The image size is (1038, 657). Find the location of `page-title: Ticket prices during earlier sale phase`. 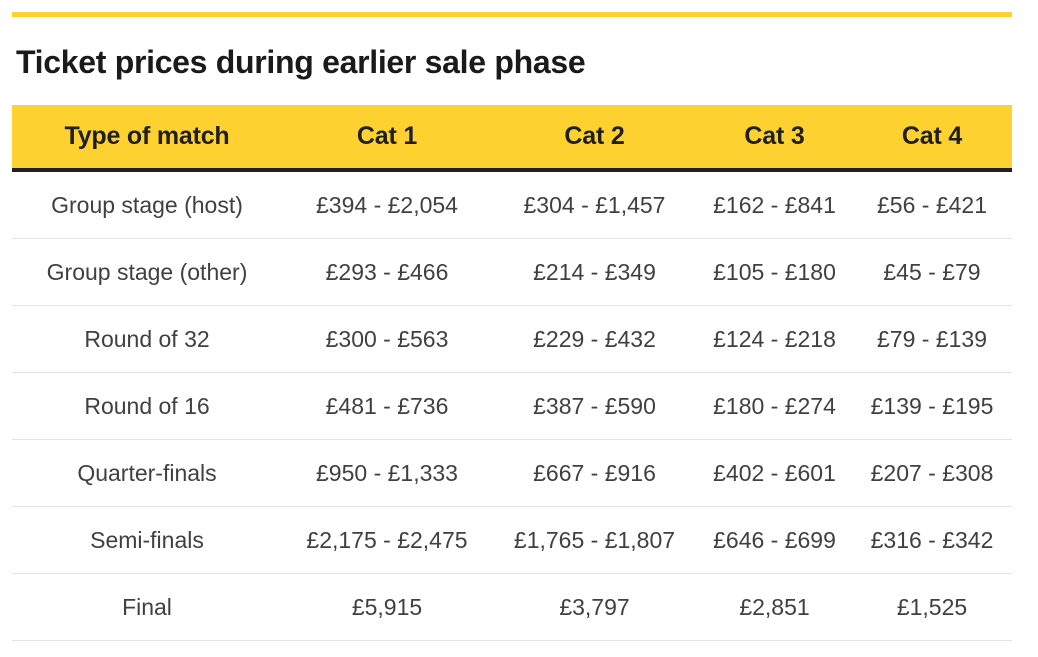

page-title: Ticket prices during earlier sale phase is located at coordinates (301, 62).